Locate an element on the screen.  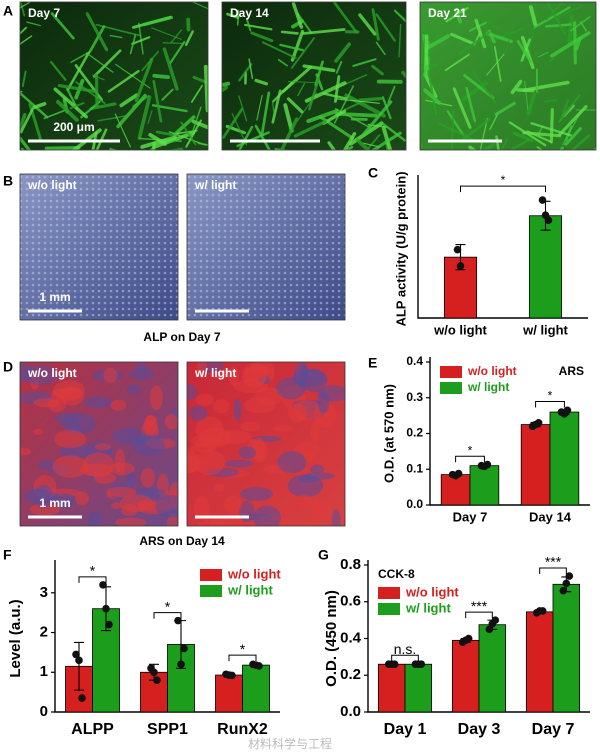
legend-swatch is located at coordinates (451, 372).